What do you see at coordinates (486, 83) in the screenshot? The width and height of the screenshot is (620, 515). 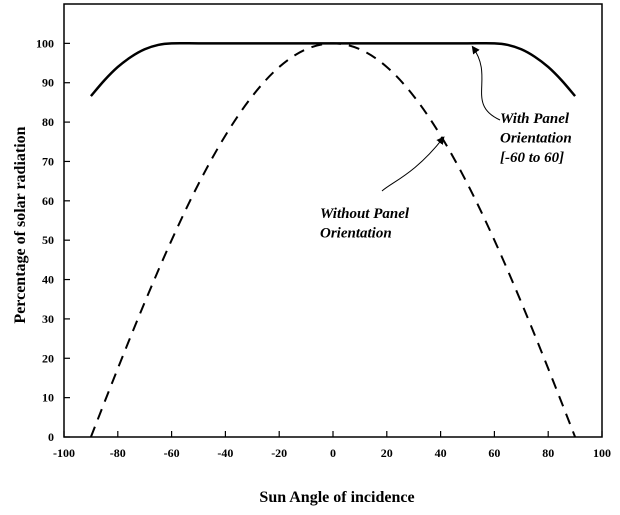 I see `annotation-with-arrow` at bounding box center [486, 83].